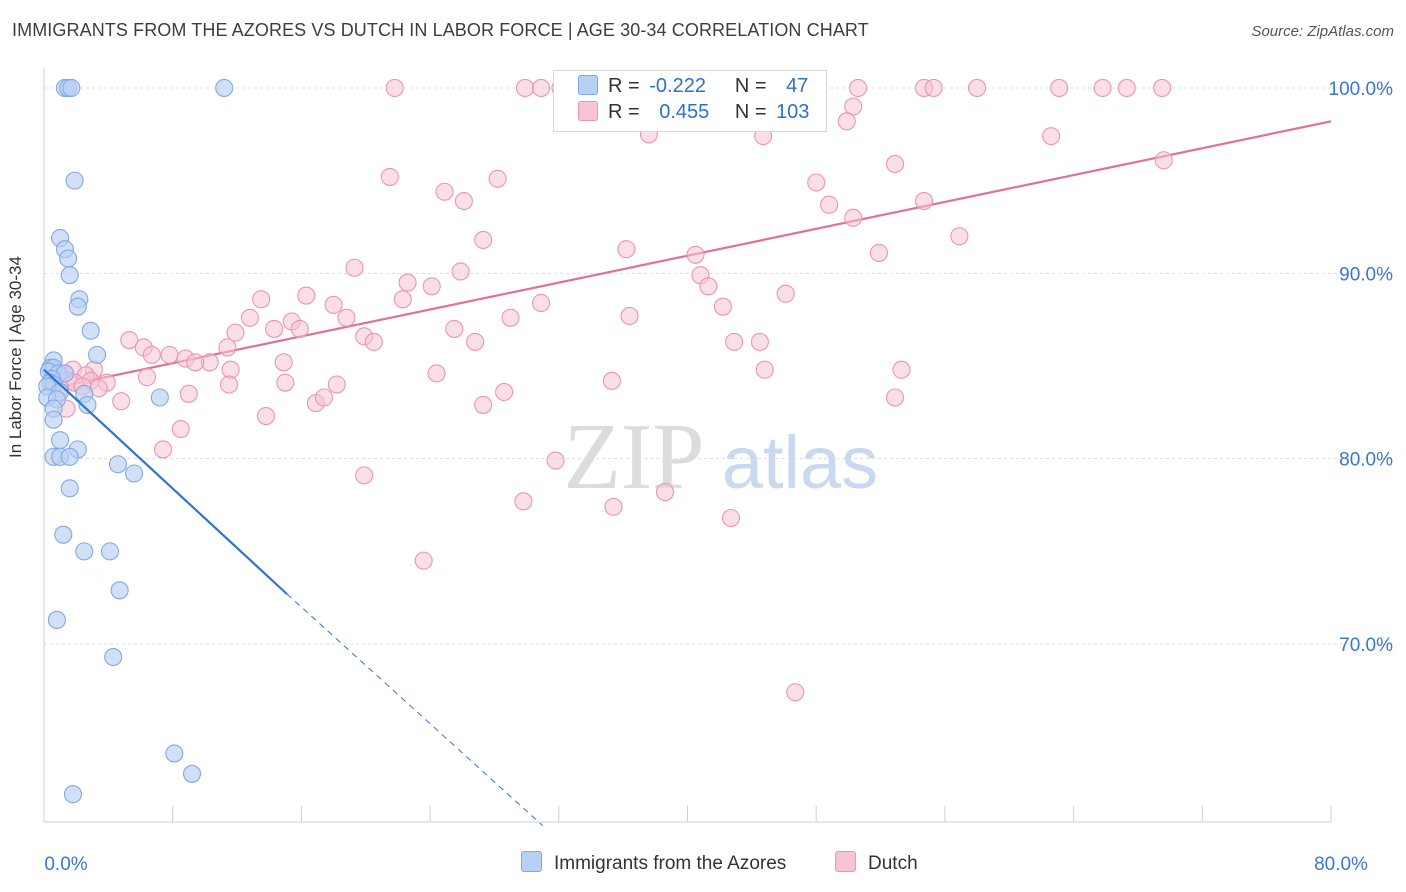  Describe the element at coordinates (634, 457) in the screenshot. I see `watermark-zip: ZIP` at that location.